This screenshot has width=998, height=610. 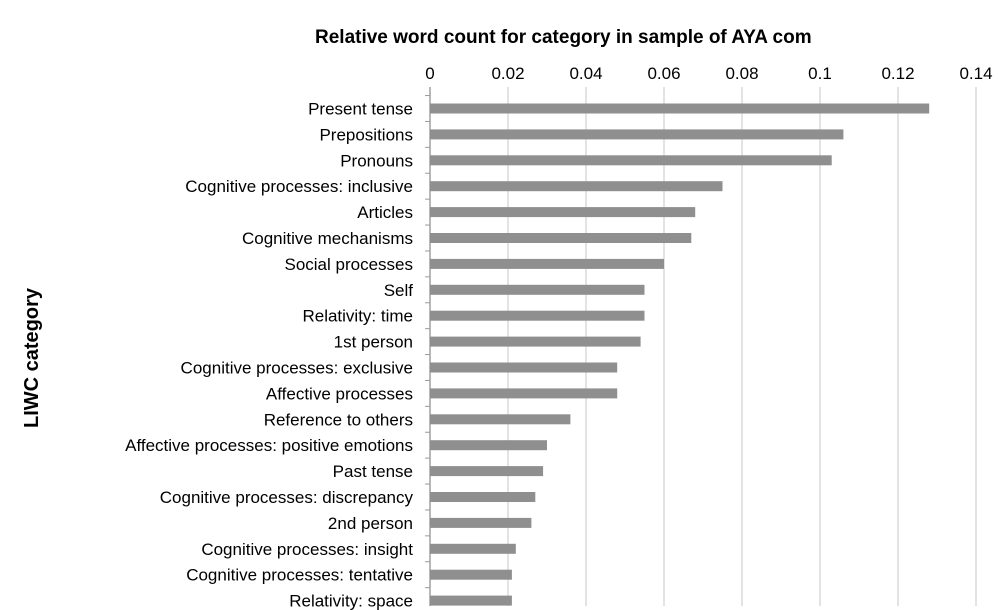 What do you see at coordinates (357, 316) in the screenshot?
I see `category-label: Relativity: time` at bounding box center [357, 316].